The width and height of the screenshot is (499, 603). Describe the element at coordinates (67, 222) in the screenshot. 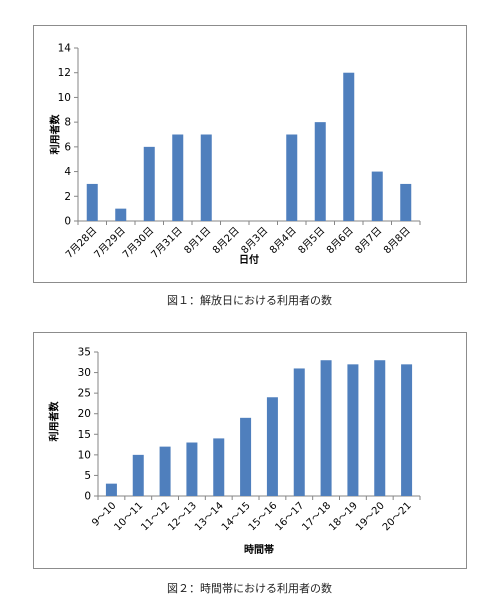

I see `chart-1-y-tick-label: 0` at that location.